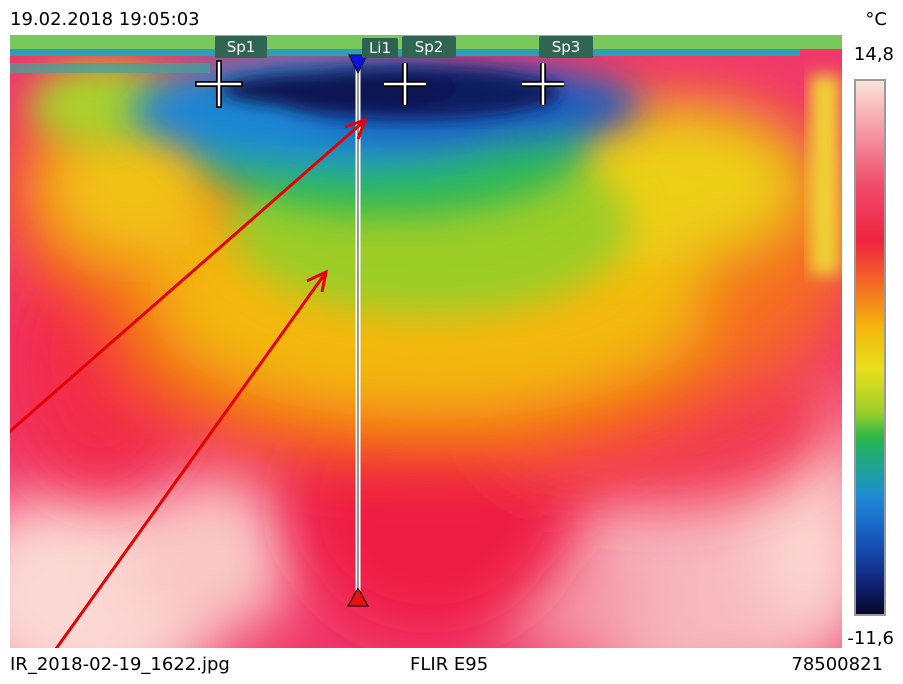 The image size is (903, 684). Describe the element at coordinates (105, 19) in the screenshot. I see `timestamp: 19.02.2018 19:05:03` at that location.